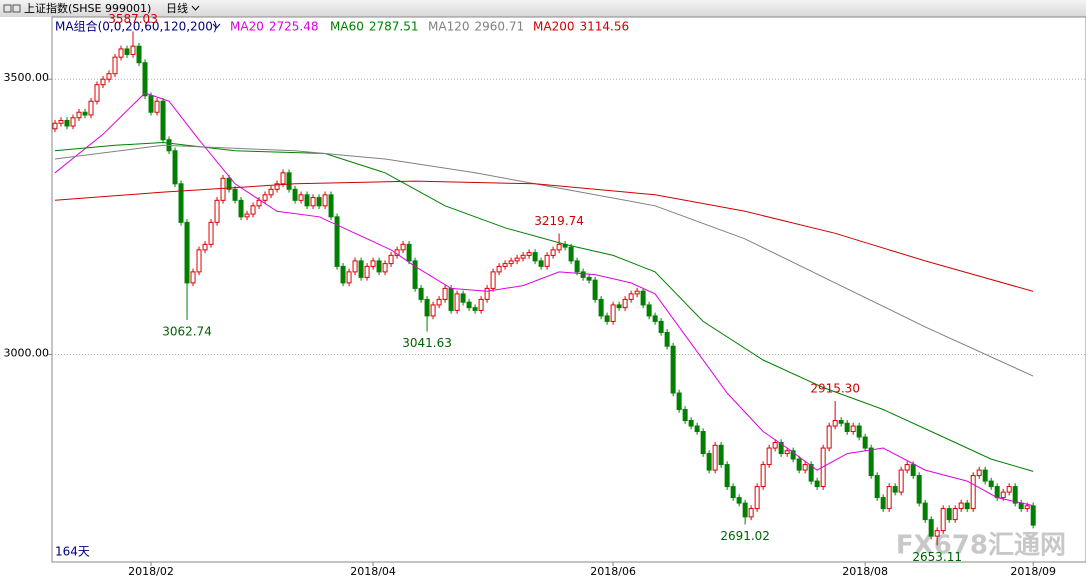 Image resolution: width=1086 pixels, height=580 pixels. What do you see at coordinates (72, 552) in the screenshot?
I see `day-count: 164天` at bounding box center [72, 552].